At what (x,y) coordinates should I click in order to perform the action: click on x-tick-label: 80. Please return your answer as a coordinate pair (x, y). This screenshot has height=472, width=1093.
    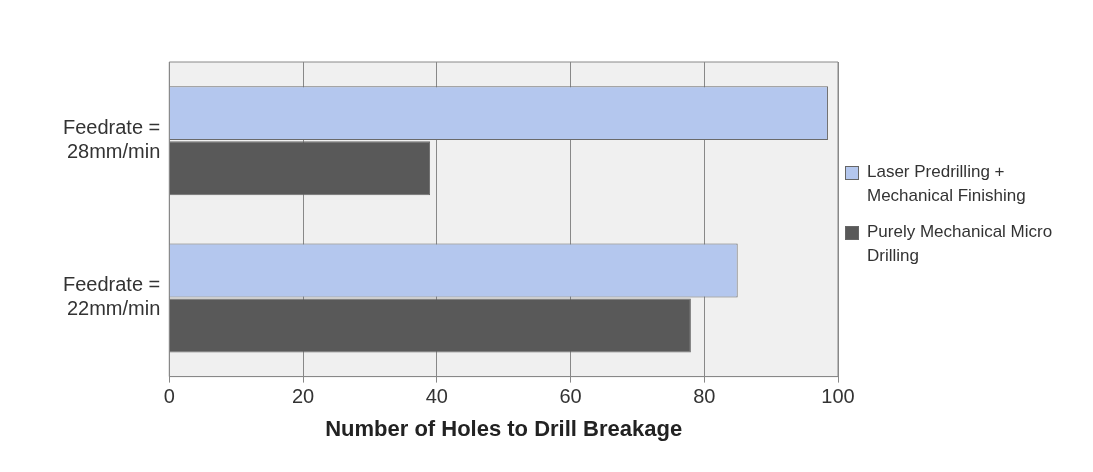
    Looking at the image, I should click on (704, 396).